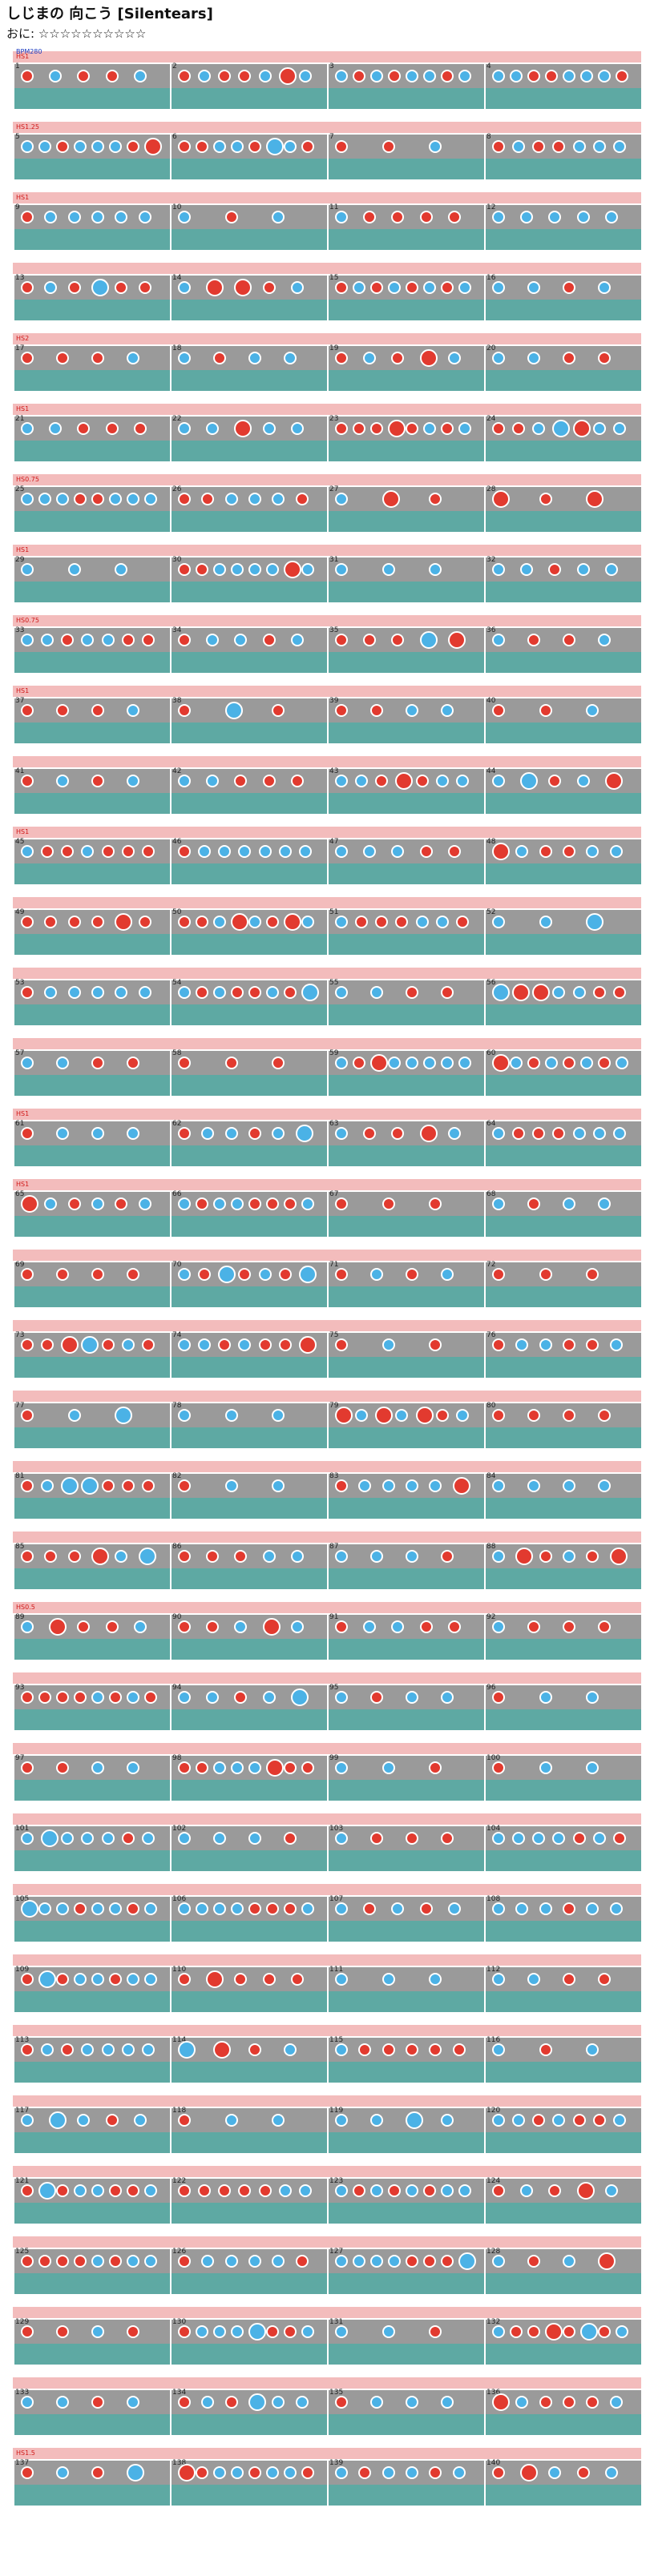 The image size is (654, 2576). What do you see at coordinates (327, 291) in the screenshot?
I see `chart-row: 13 14 15 16` at bounding box center [327, 291].